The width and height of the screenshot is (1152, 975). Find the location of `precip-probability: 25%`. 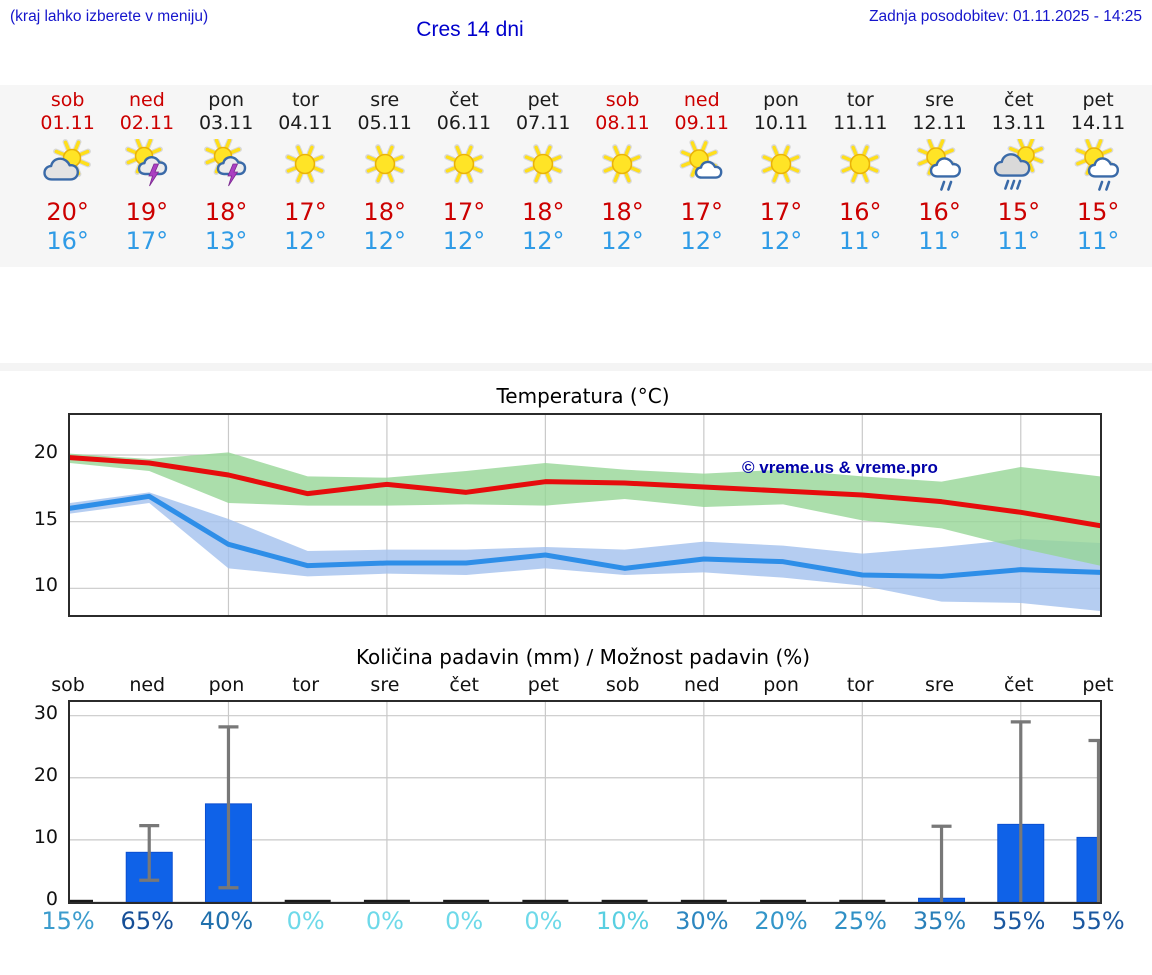

precip-probability: 25% is located at coordinates (860, 921).